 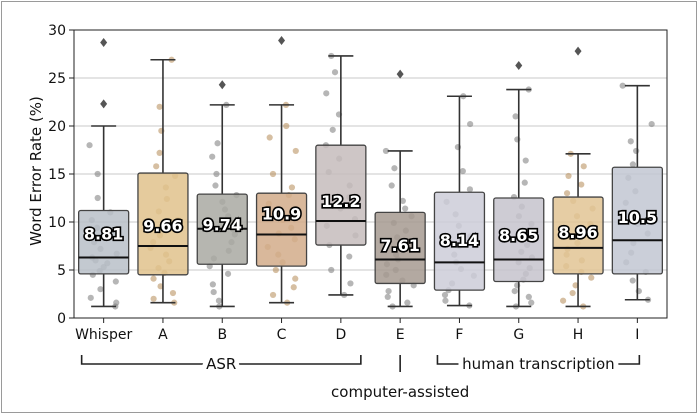 What do you see at coordinates (103, 335) in the screenshot?
I see `x-tick-label-Whisper: Whisper` at bounding box center [103, 335].